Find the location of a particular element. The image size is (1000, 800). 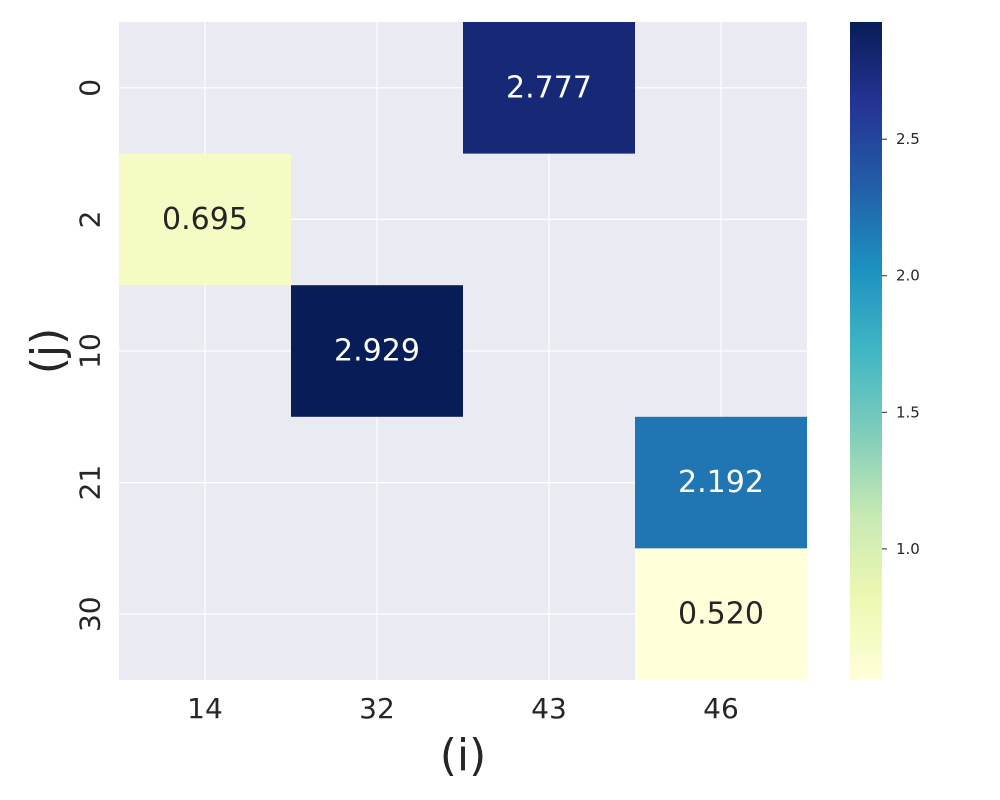

colorbar-tick-label: 1.5 is located at coordinates (908, 412).